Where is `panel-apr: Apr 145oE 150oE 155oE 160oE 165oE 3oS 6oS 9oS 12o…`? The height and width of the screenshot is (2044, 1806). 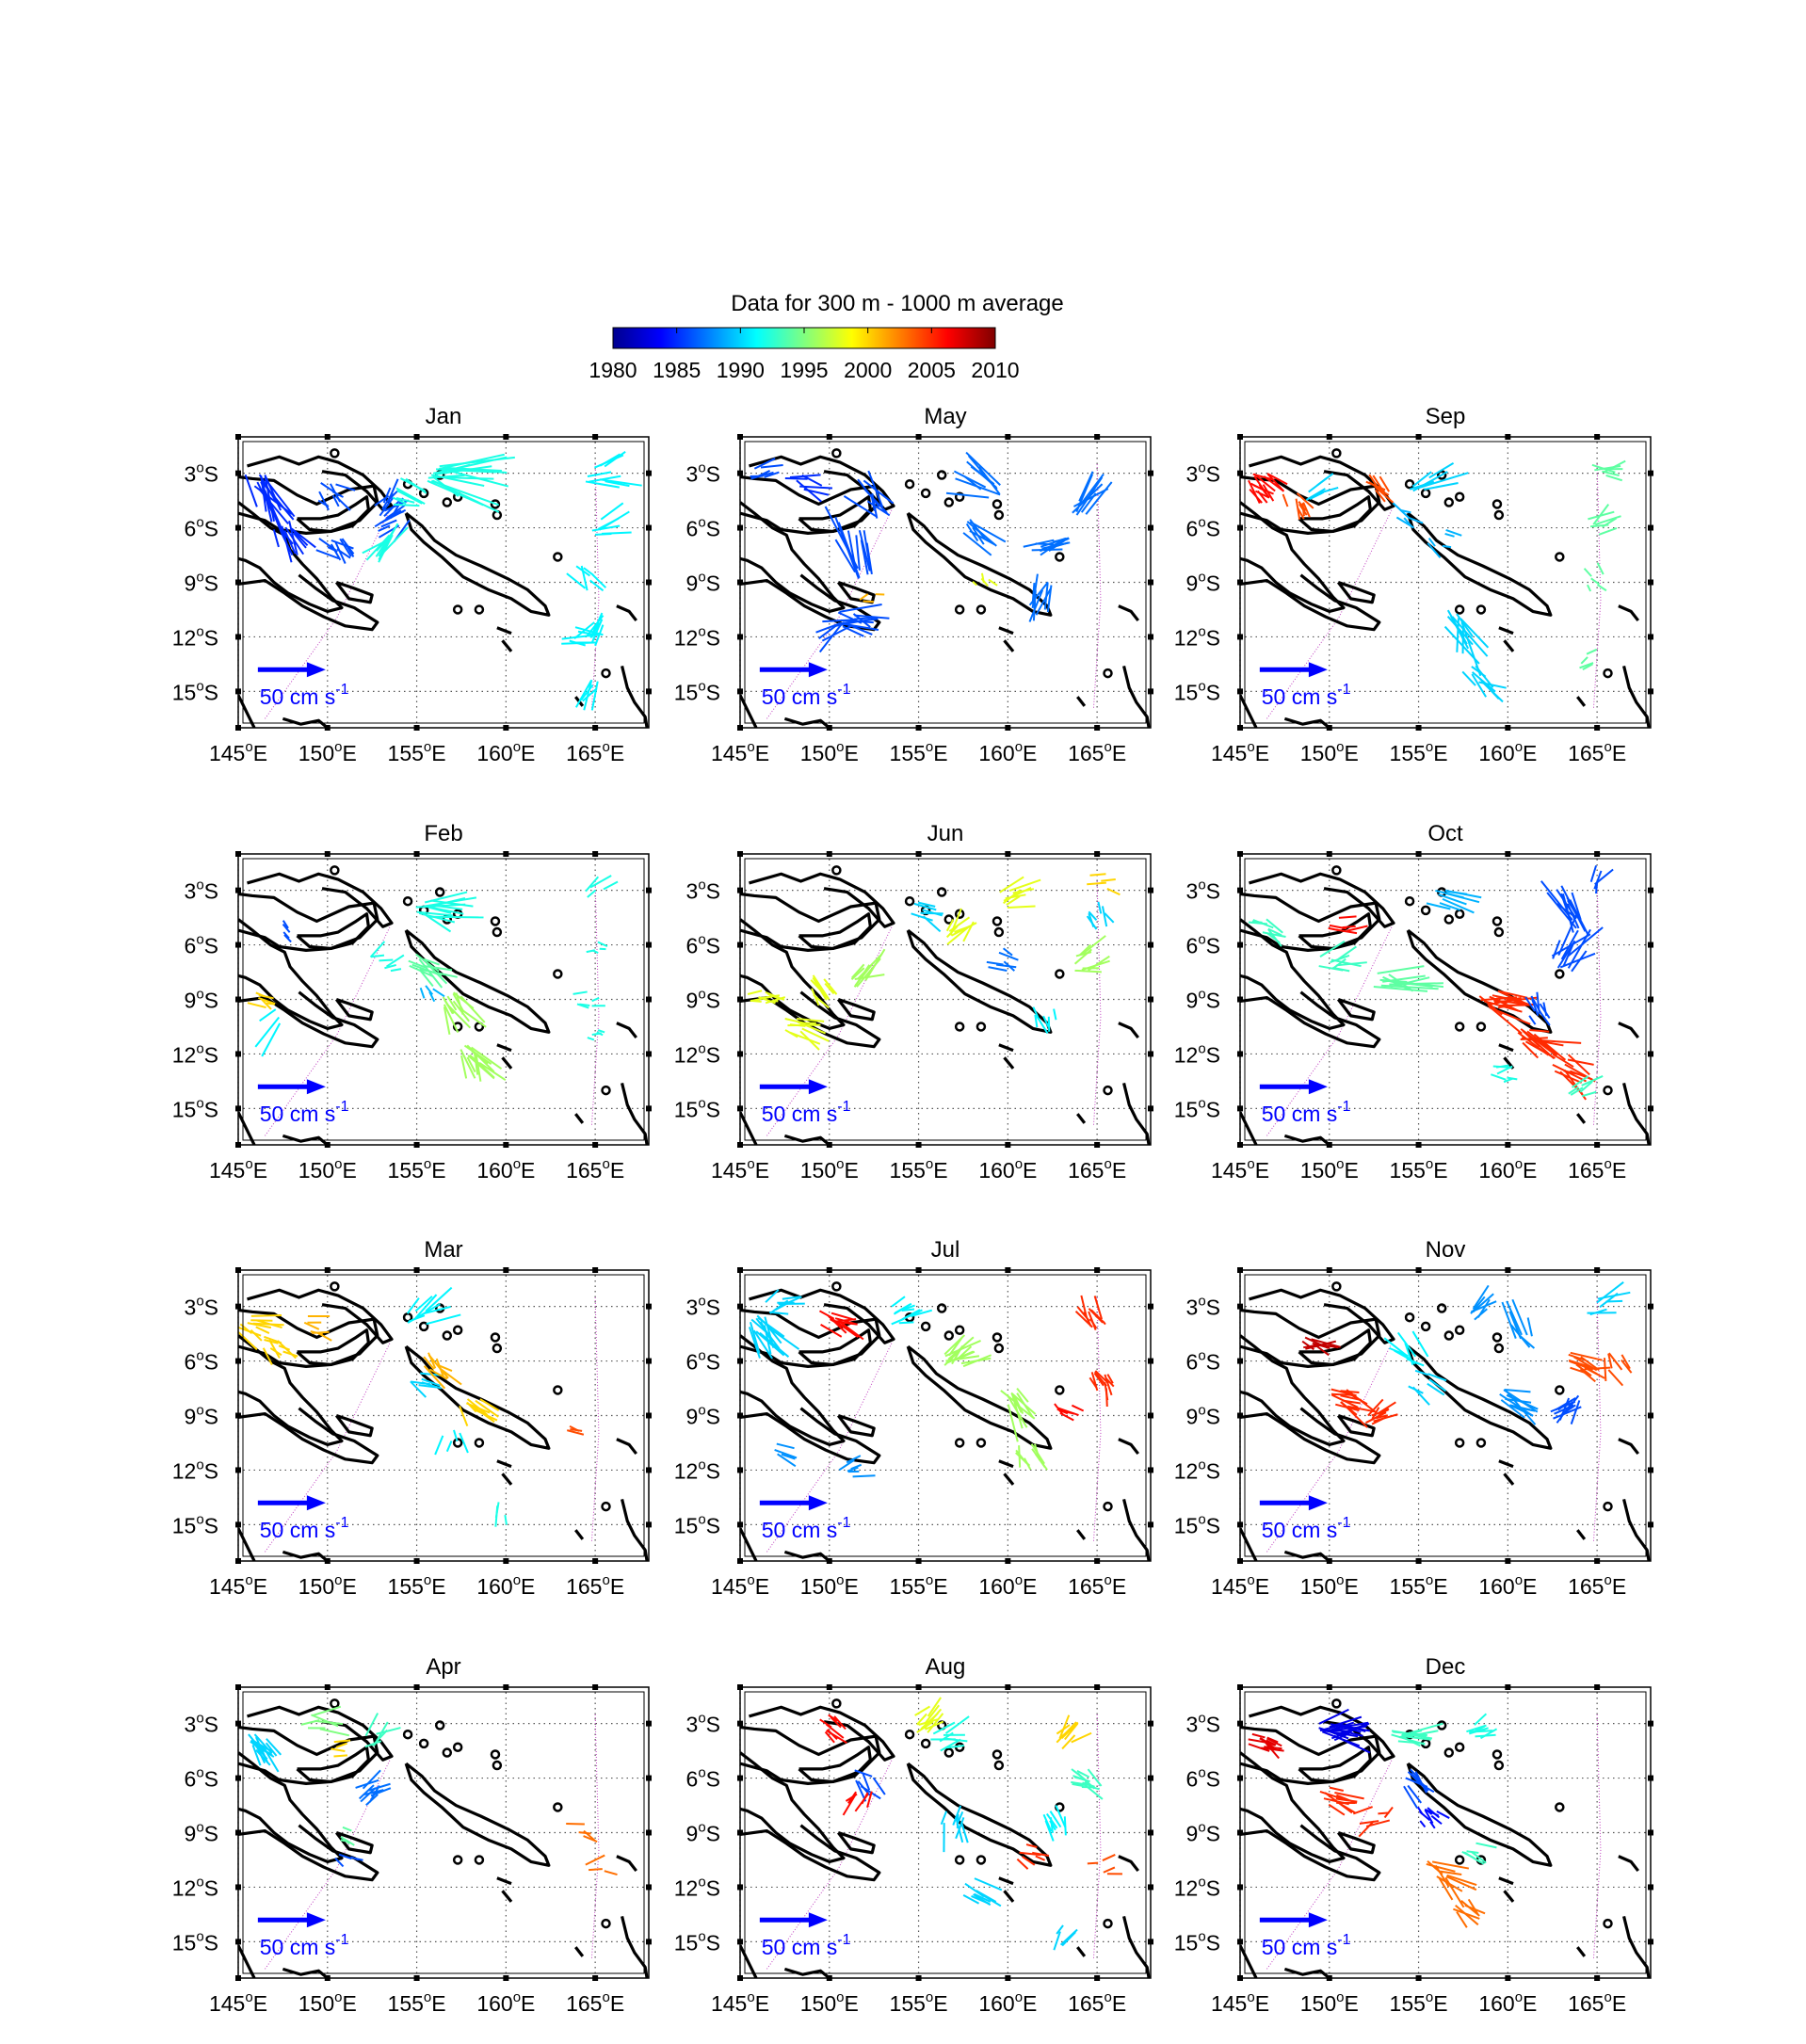
panel-apr: Apr 145oE 150oE 155oE 160oE 165oE 3oS 6oS 9oS 12o… is located at coordinates (412, 1835).